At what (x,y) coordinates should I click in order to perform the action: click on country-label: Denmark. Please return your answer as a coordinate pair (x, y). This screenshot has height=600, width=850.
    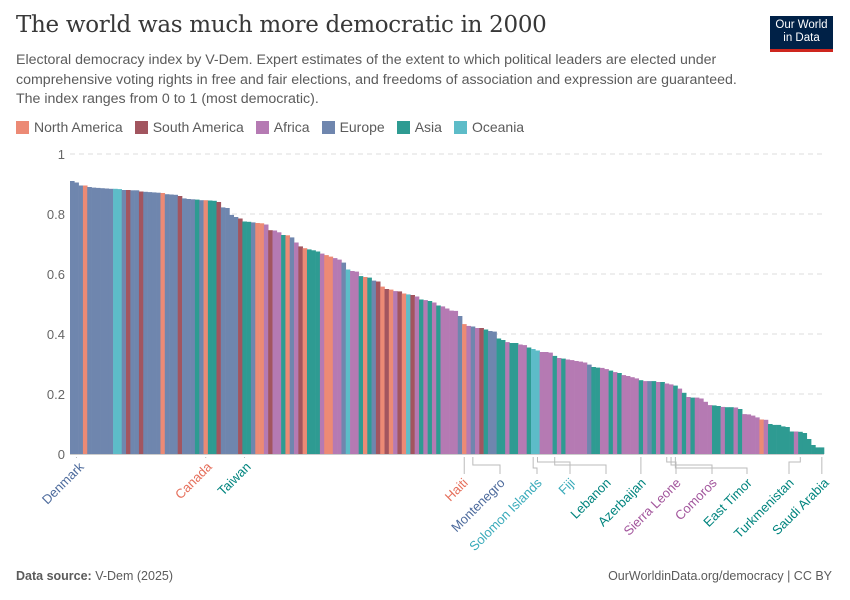
    Looking at the image, I should click on (63, 483).